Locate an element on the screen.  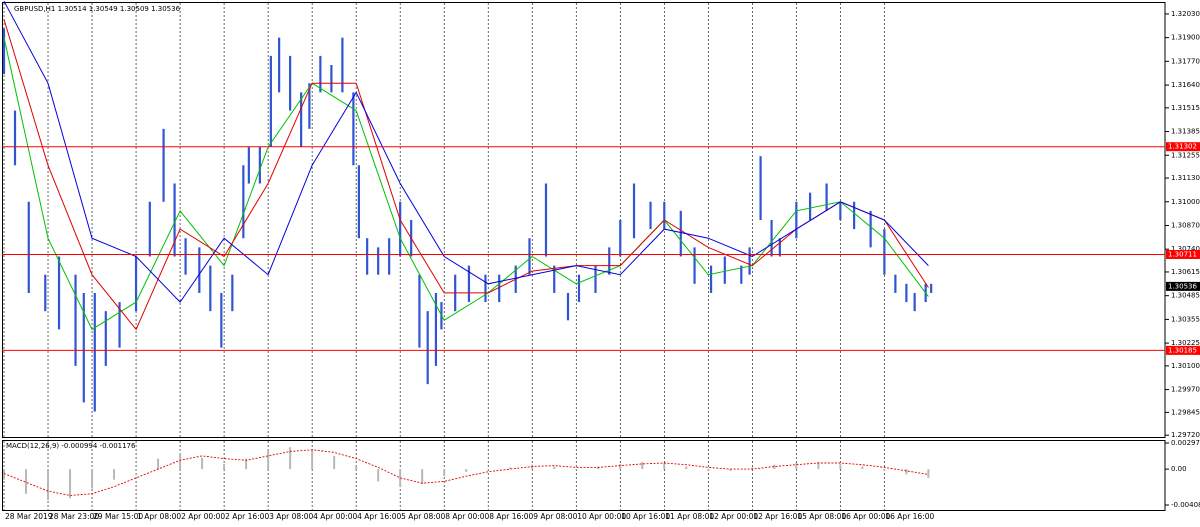
x-tick-label: 9 Apr 08:00 is located at coordinates (555, 516).